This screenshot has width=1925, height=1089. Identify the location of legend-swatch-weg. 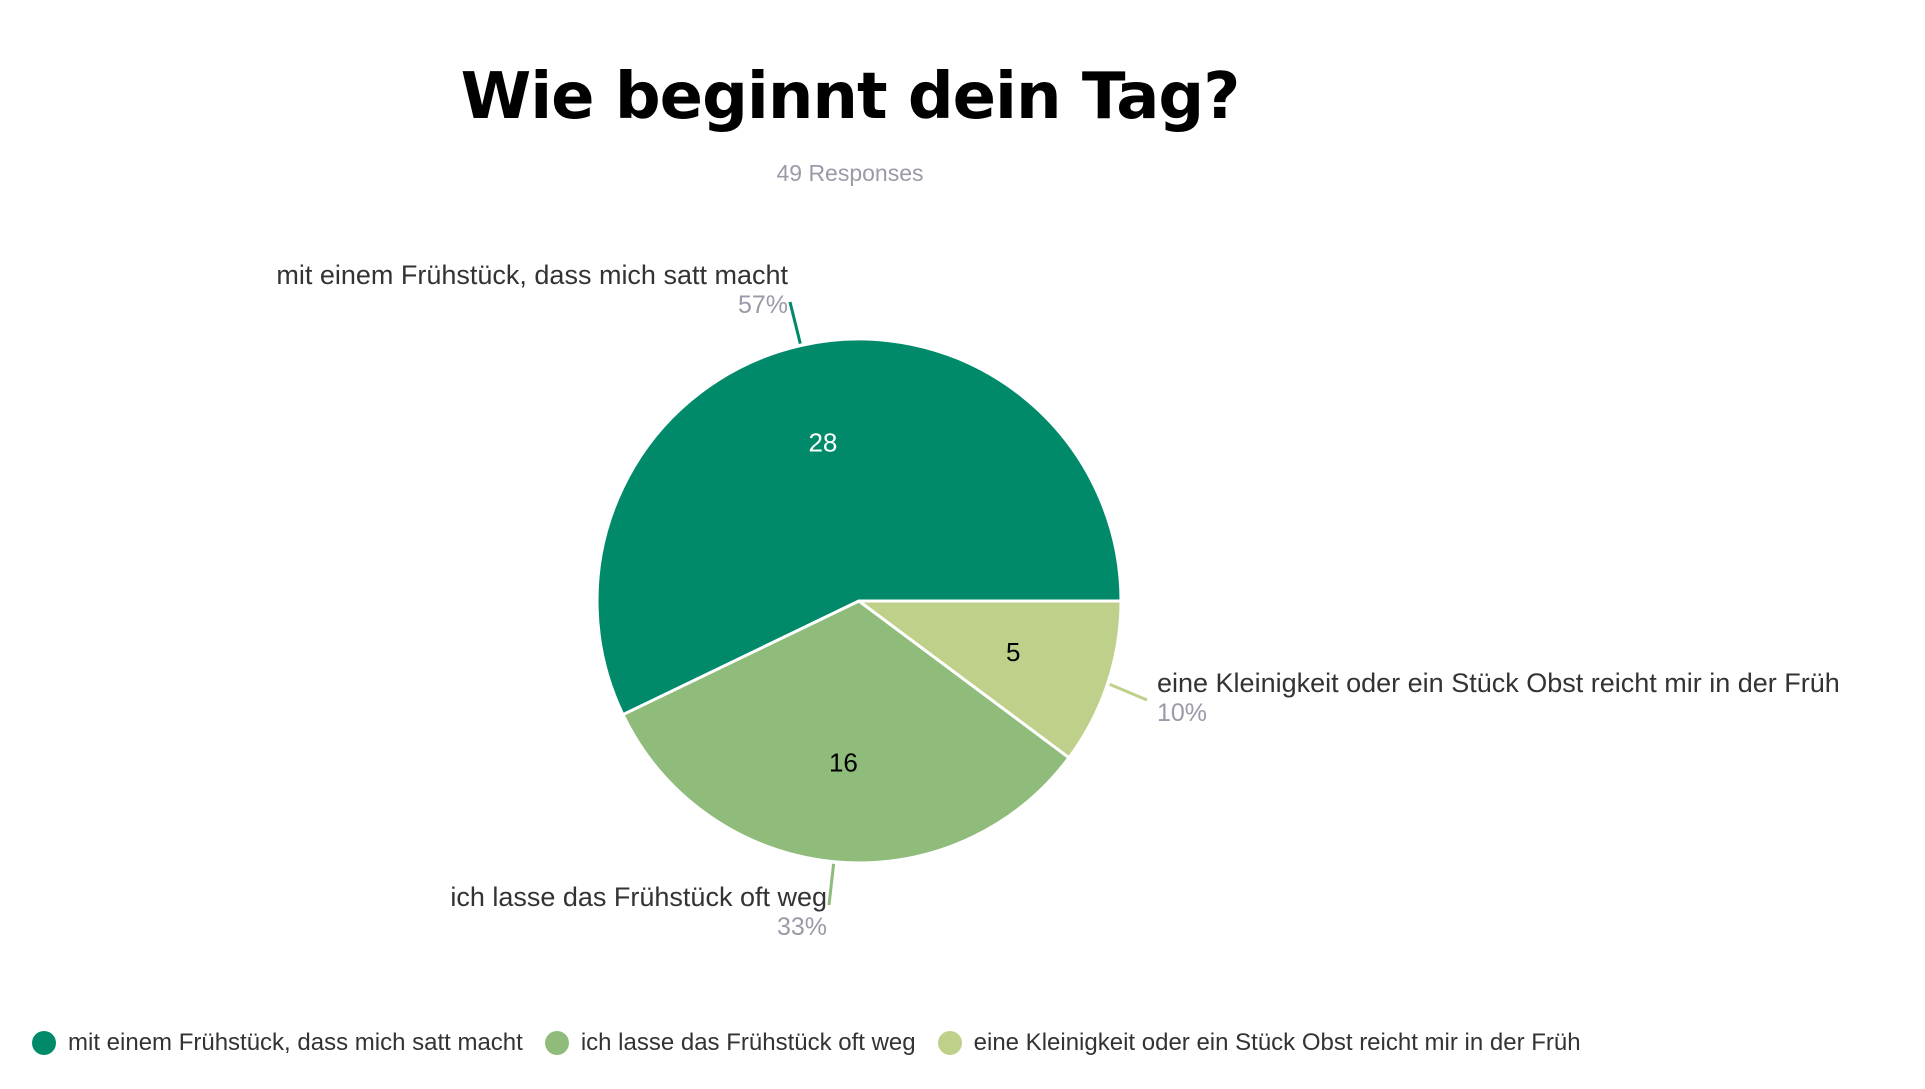
(556, 1043).